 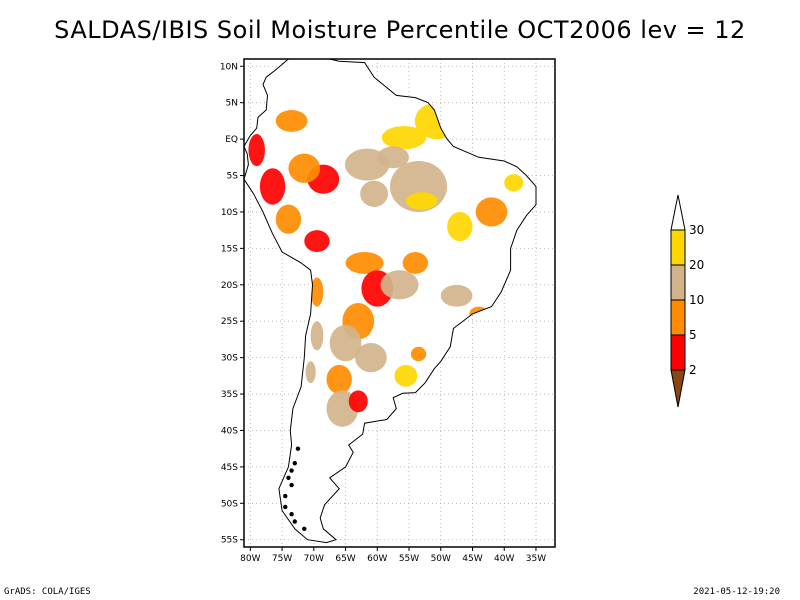 What do you see at coordinates (409, 559) in the screenshot?
I see `lon-tick-label-5: 55W` at bounding box center [409, 559].